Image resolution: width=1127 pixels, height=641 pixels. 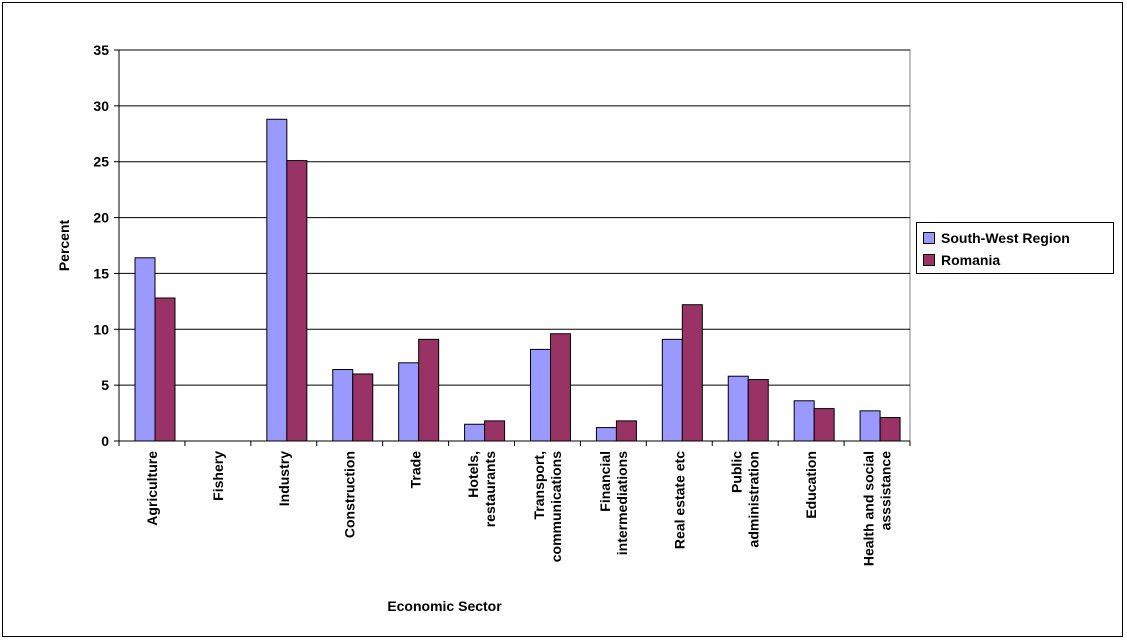 What do you see at coordinates (409, 402) in the screenshot?
I see `bar-south-west-region-trade` at bounding box center [409, 402].